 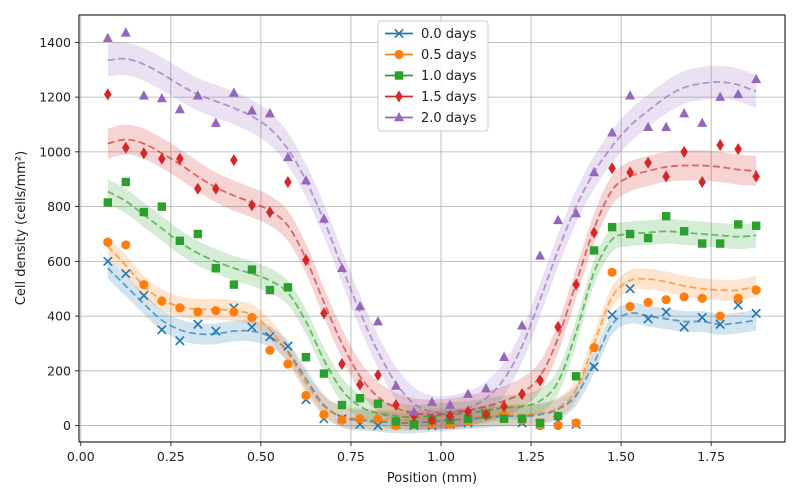 I want to click on legend-label-0-0-days: 0.0 days, so click(x=449, y=34).